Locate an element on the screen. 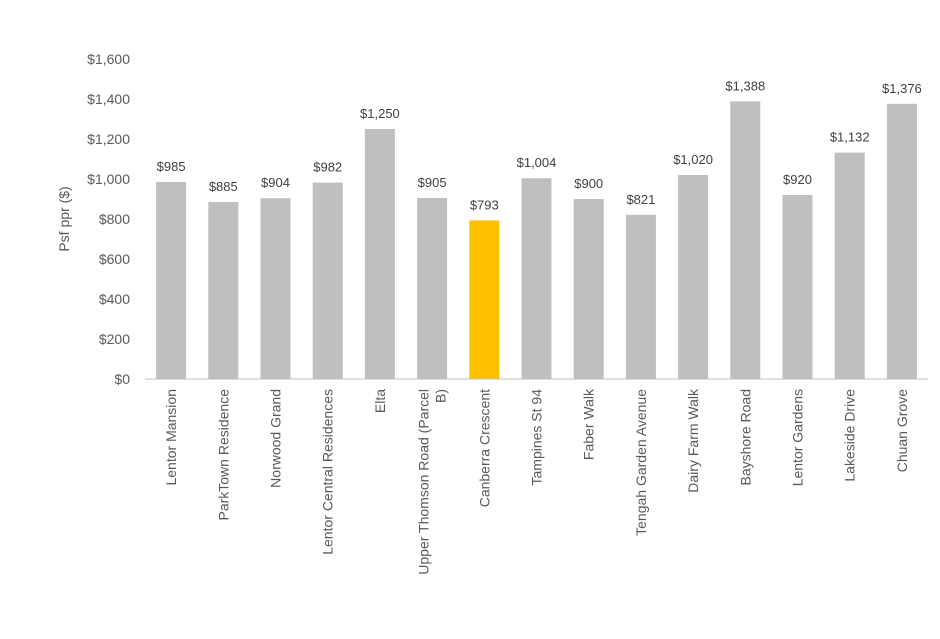  category-label-line: Tengah Garden Avenue is located at coordinates (641, 462).